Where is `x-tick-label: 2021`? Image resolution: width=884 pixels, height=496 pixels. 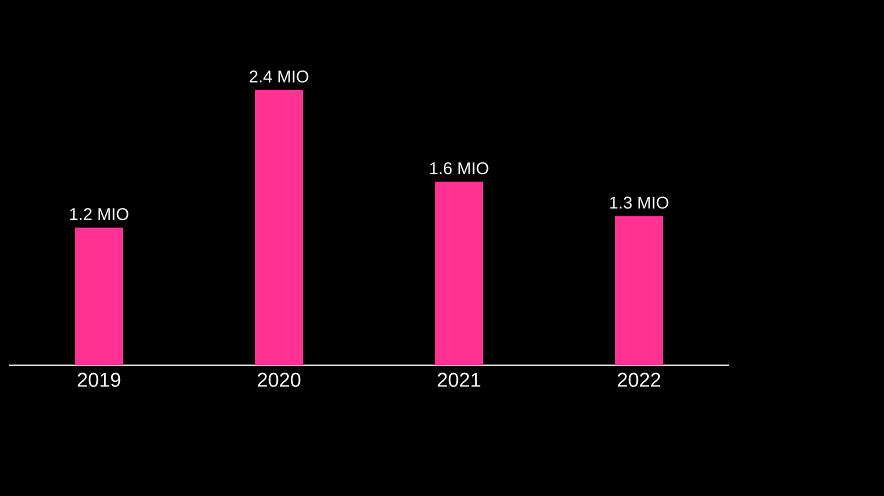 x-tick-label: 2021 is located at coordinates (459, 379).